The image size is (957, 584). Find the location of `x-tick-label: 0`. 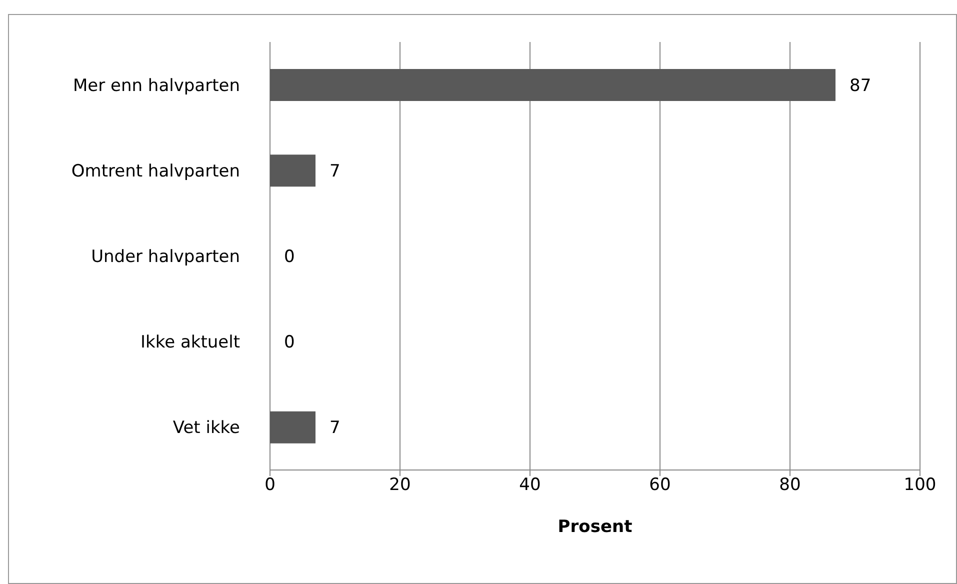

x-tick-label: 0 is located at coordinates (270, 485).